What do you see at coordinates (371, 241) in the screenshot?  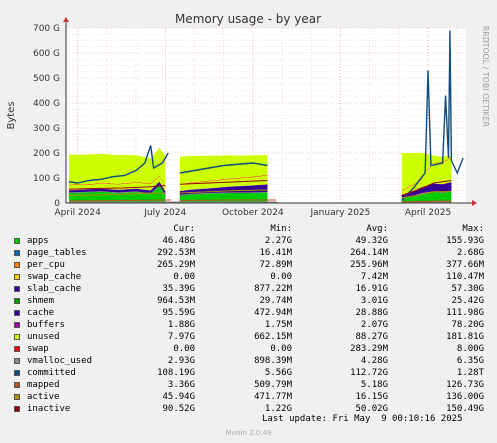 I see `legend-avg: 49.32G` at bounding box center [371, 241].